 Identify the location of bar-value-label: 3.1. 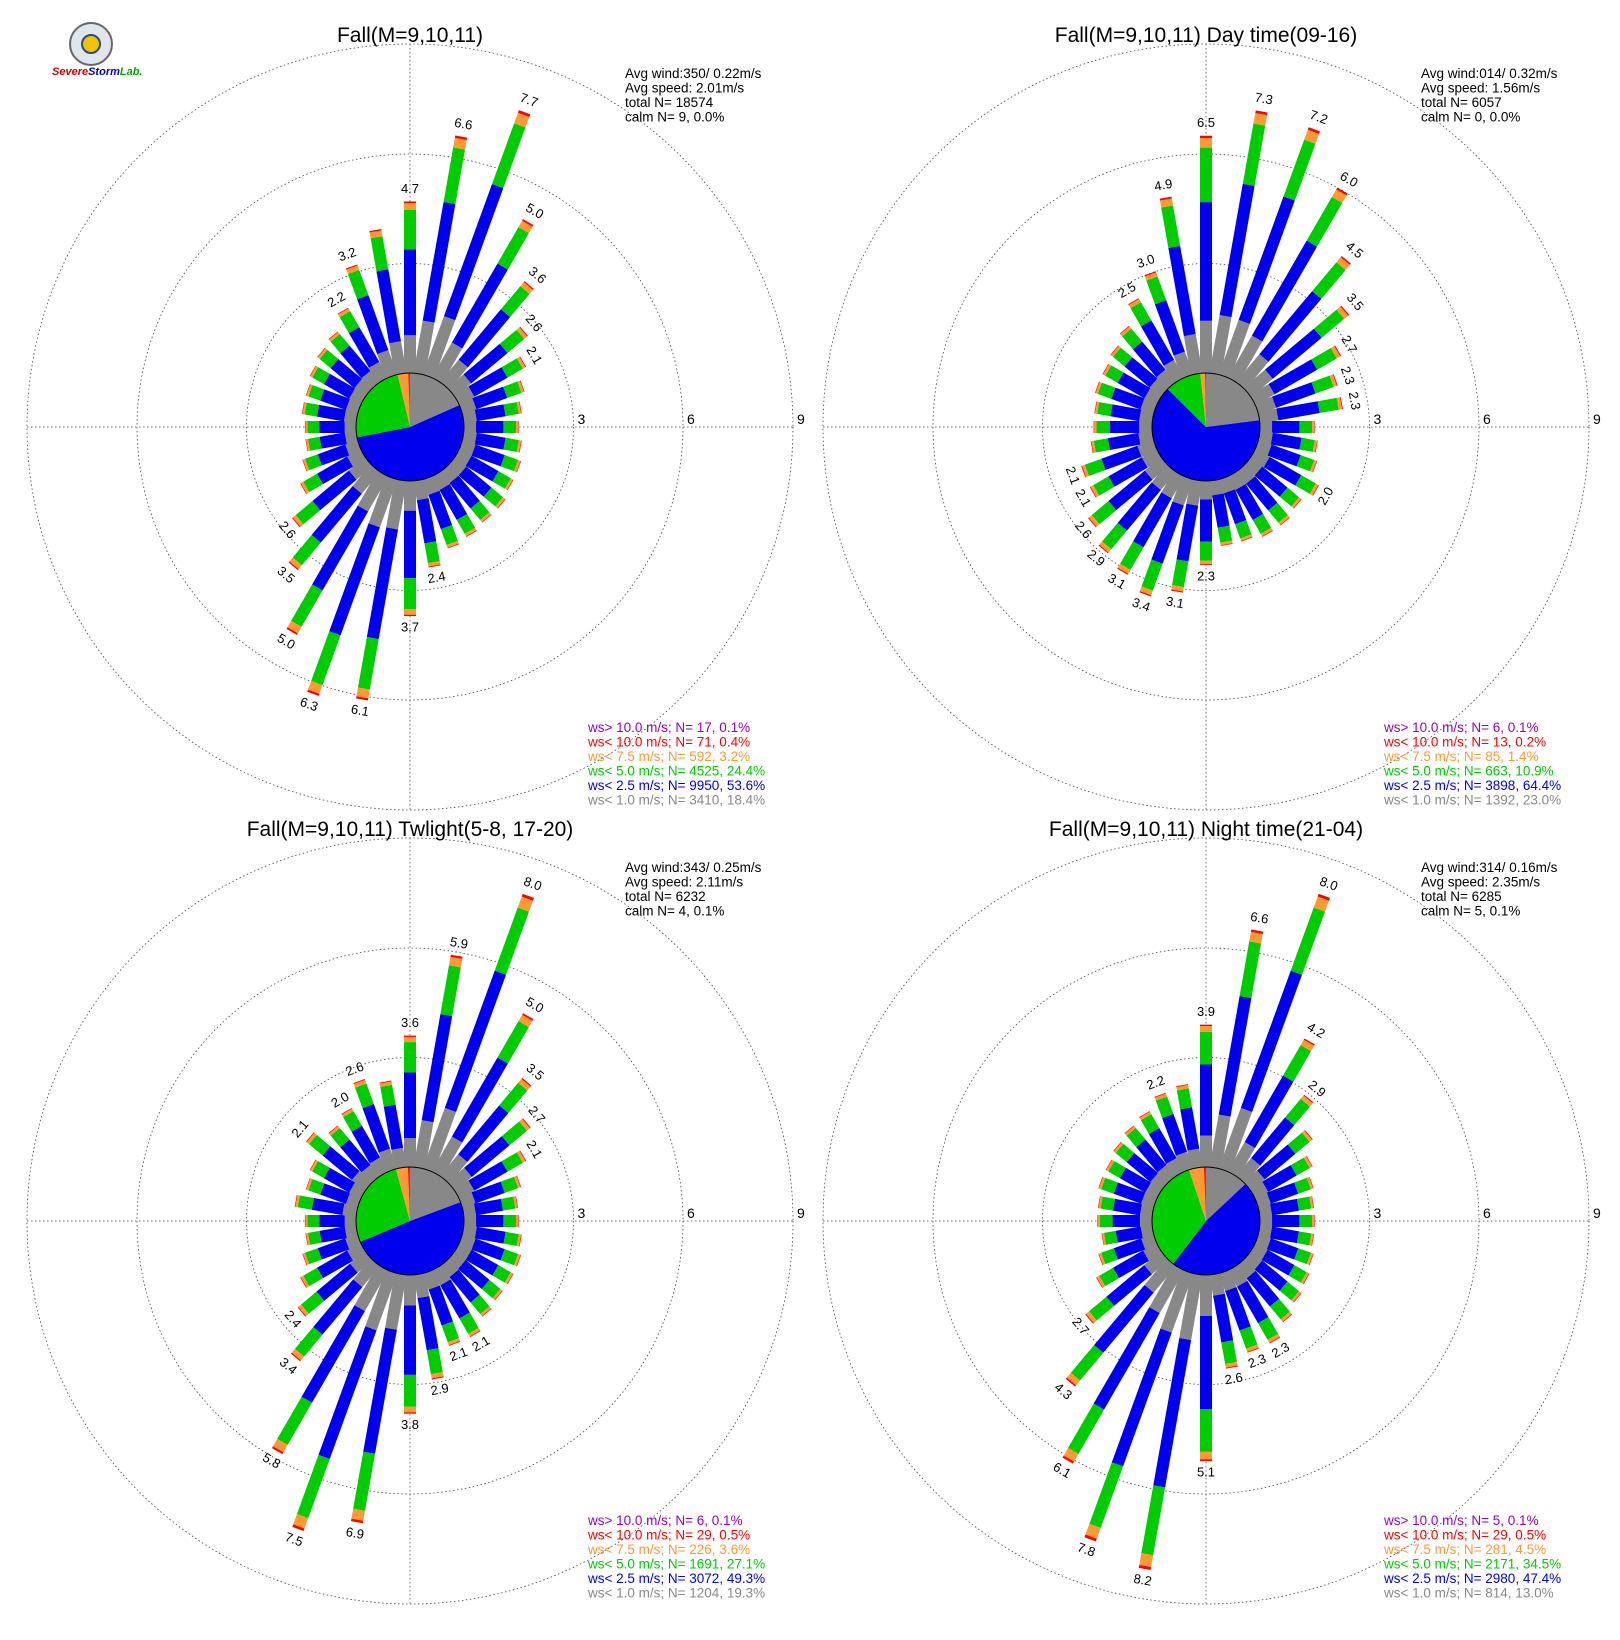
(1116, 581).